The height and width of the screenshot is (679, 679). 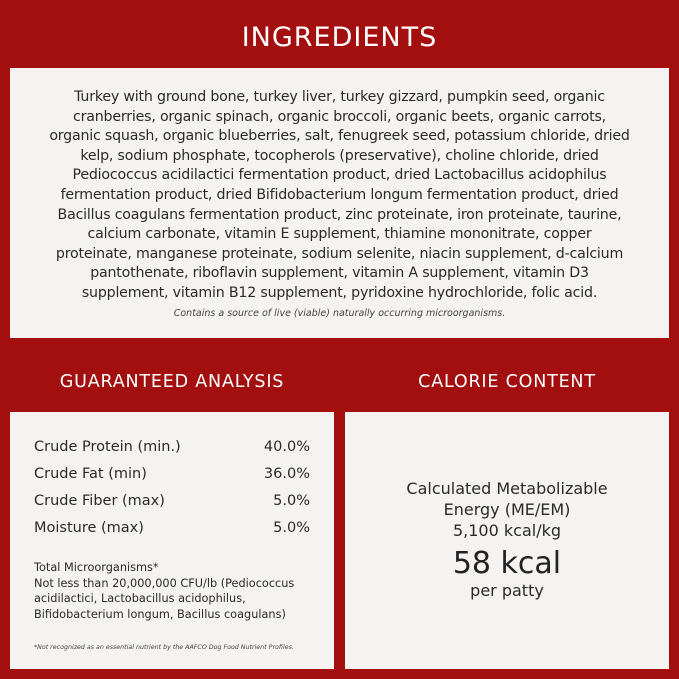 What do you see at coordinates (172, 501) in the screenshot?
I see `analysis-row: Crude Fiber (max) 5.0%` at bounding box center [172, 501].